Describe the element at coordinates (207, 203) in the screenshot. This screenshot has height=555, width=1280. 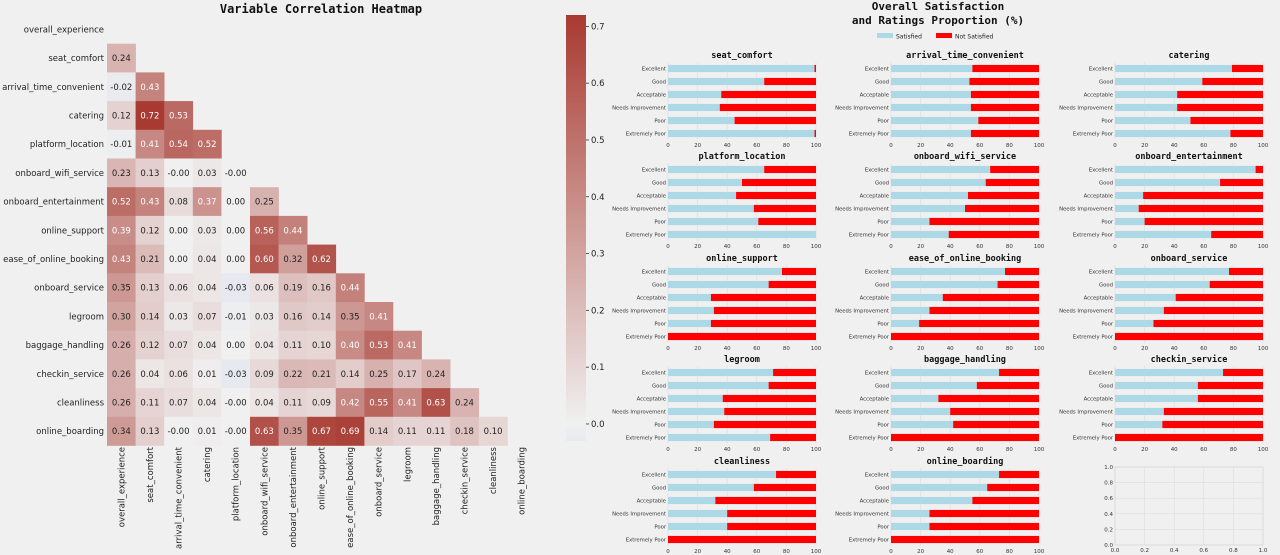
I see `heatmap-cell-value: 0.37` at that location.